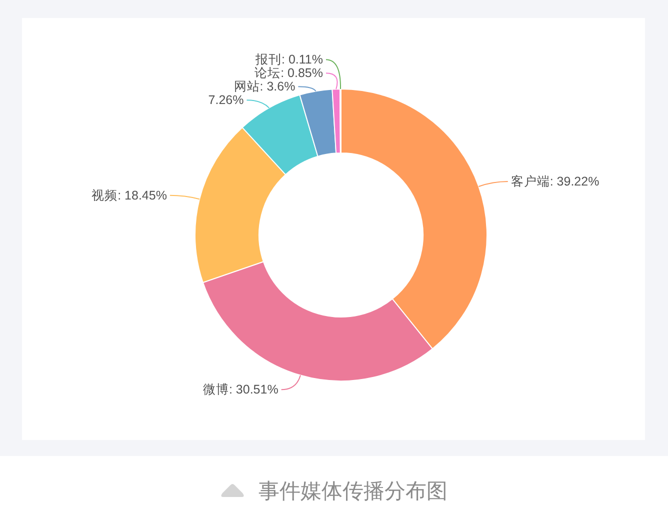 This screenshot has width=668, height=520. I want to click on caption: 事件媒体传播分布图, so click(353, 491).